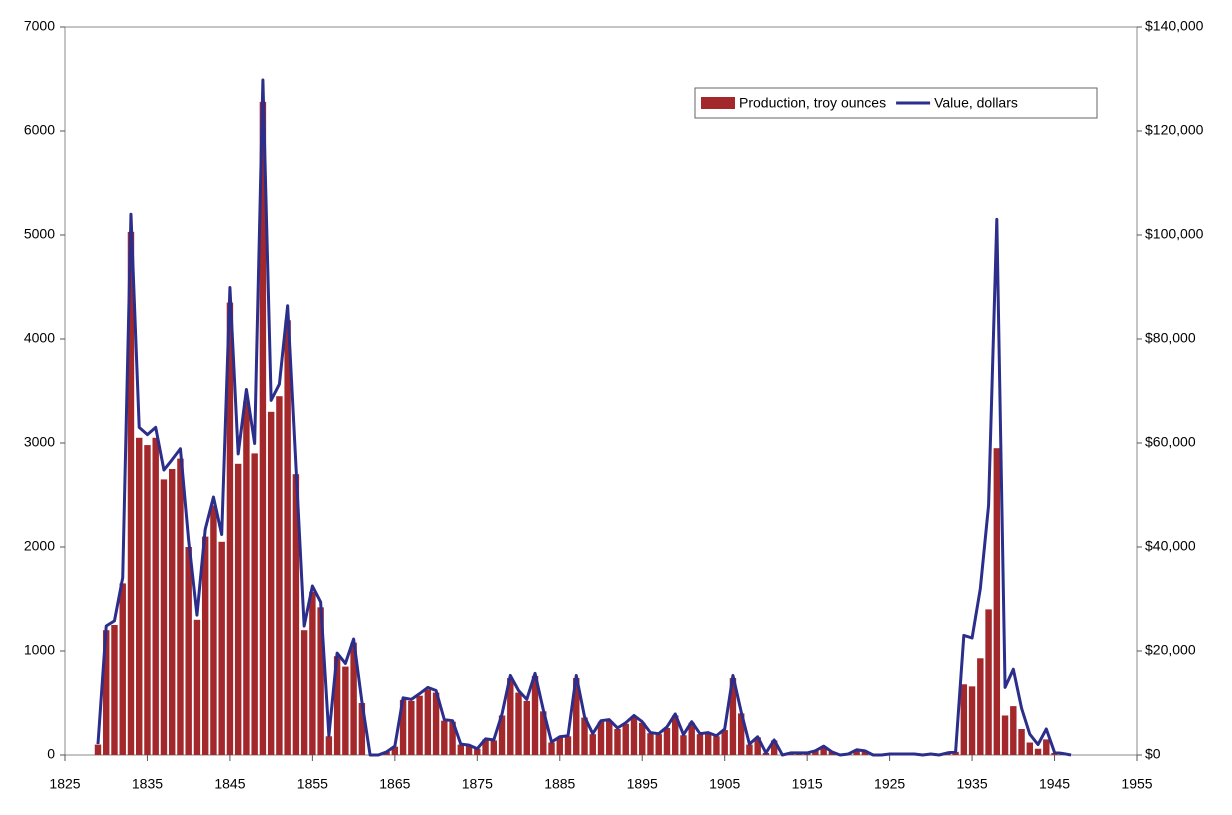 This screenshot has height=815, width=1232. Describe the element at coordinates (39, 546) in the screenshot. I see `y-tick-label: 2000` at that location.